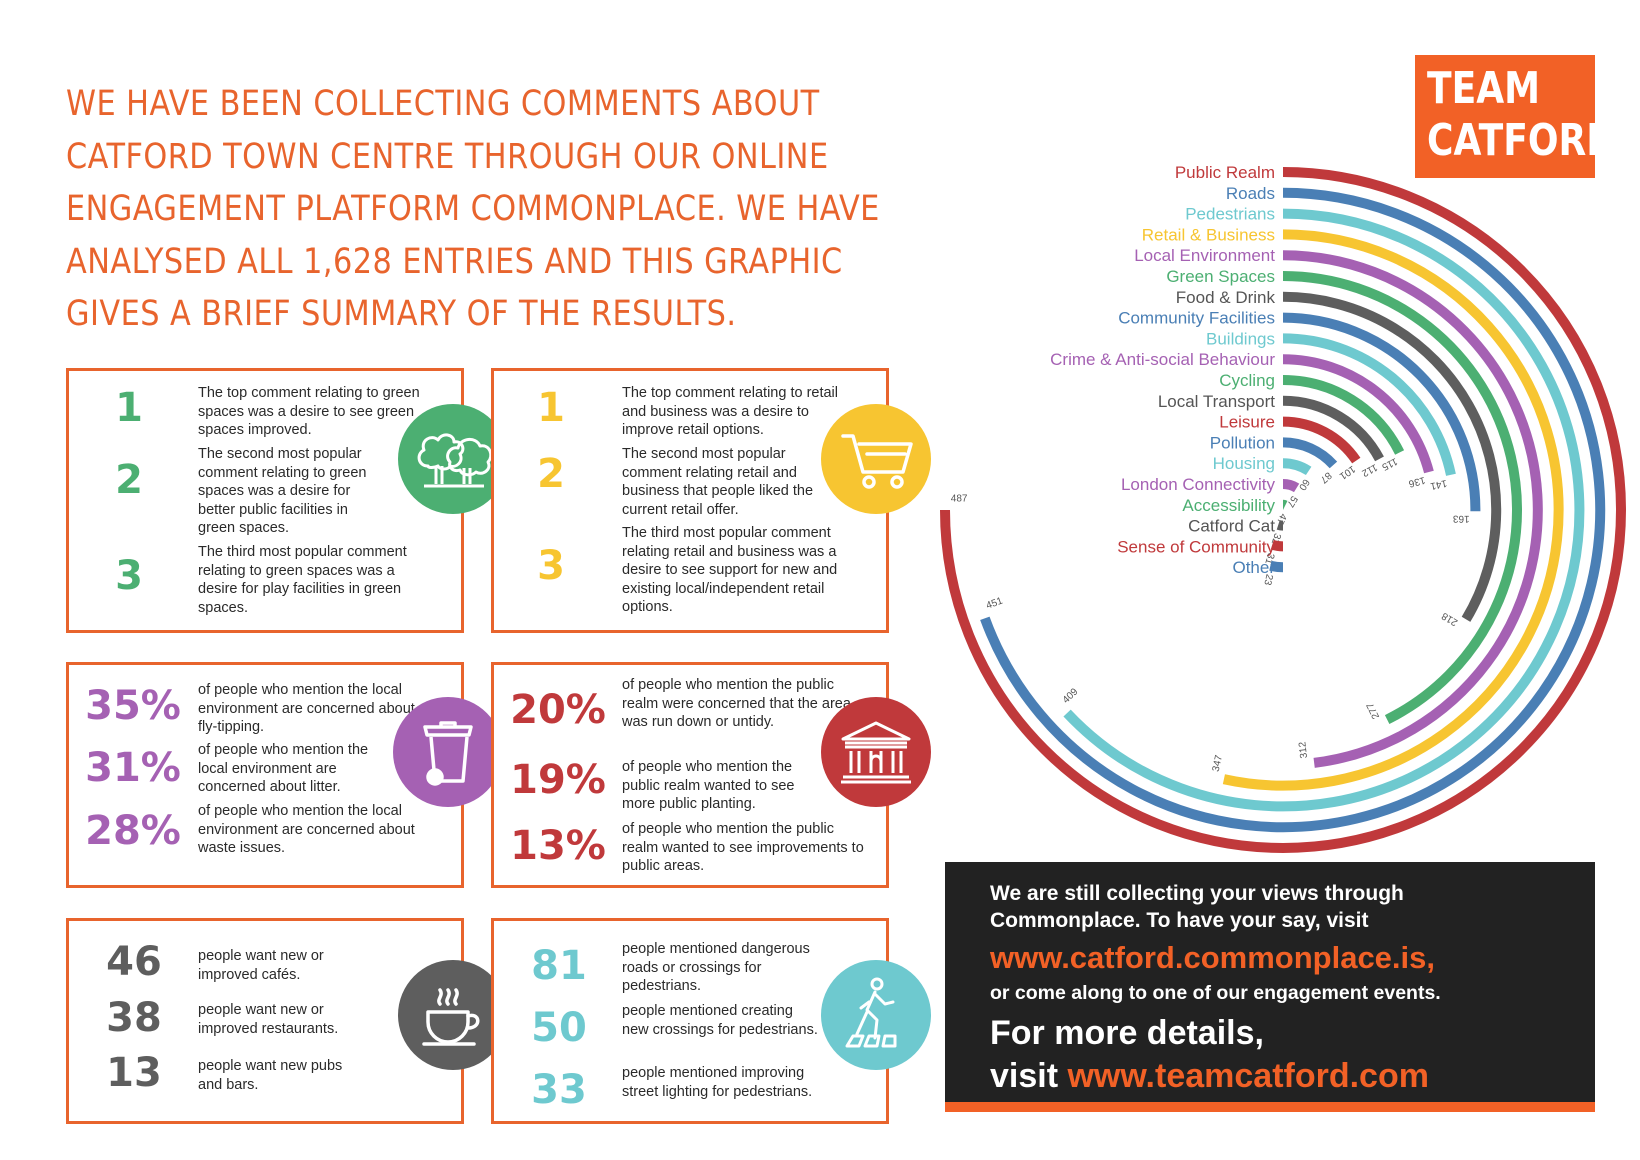  What do you see at coordinates (1281, 518) in the screenshot?
I see `value-label: 47` at bounding box center [1281, 518].